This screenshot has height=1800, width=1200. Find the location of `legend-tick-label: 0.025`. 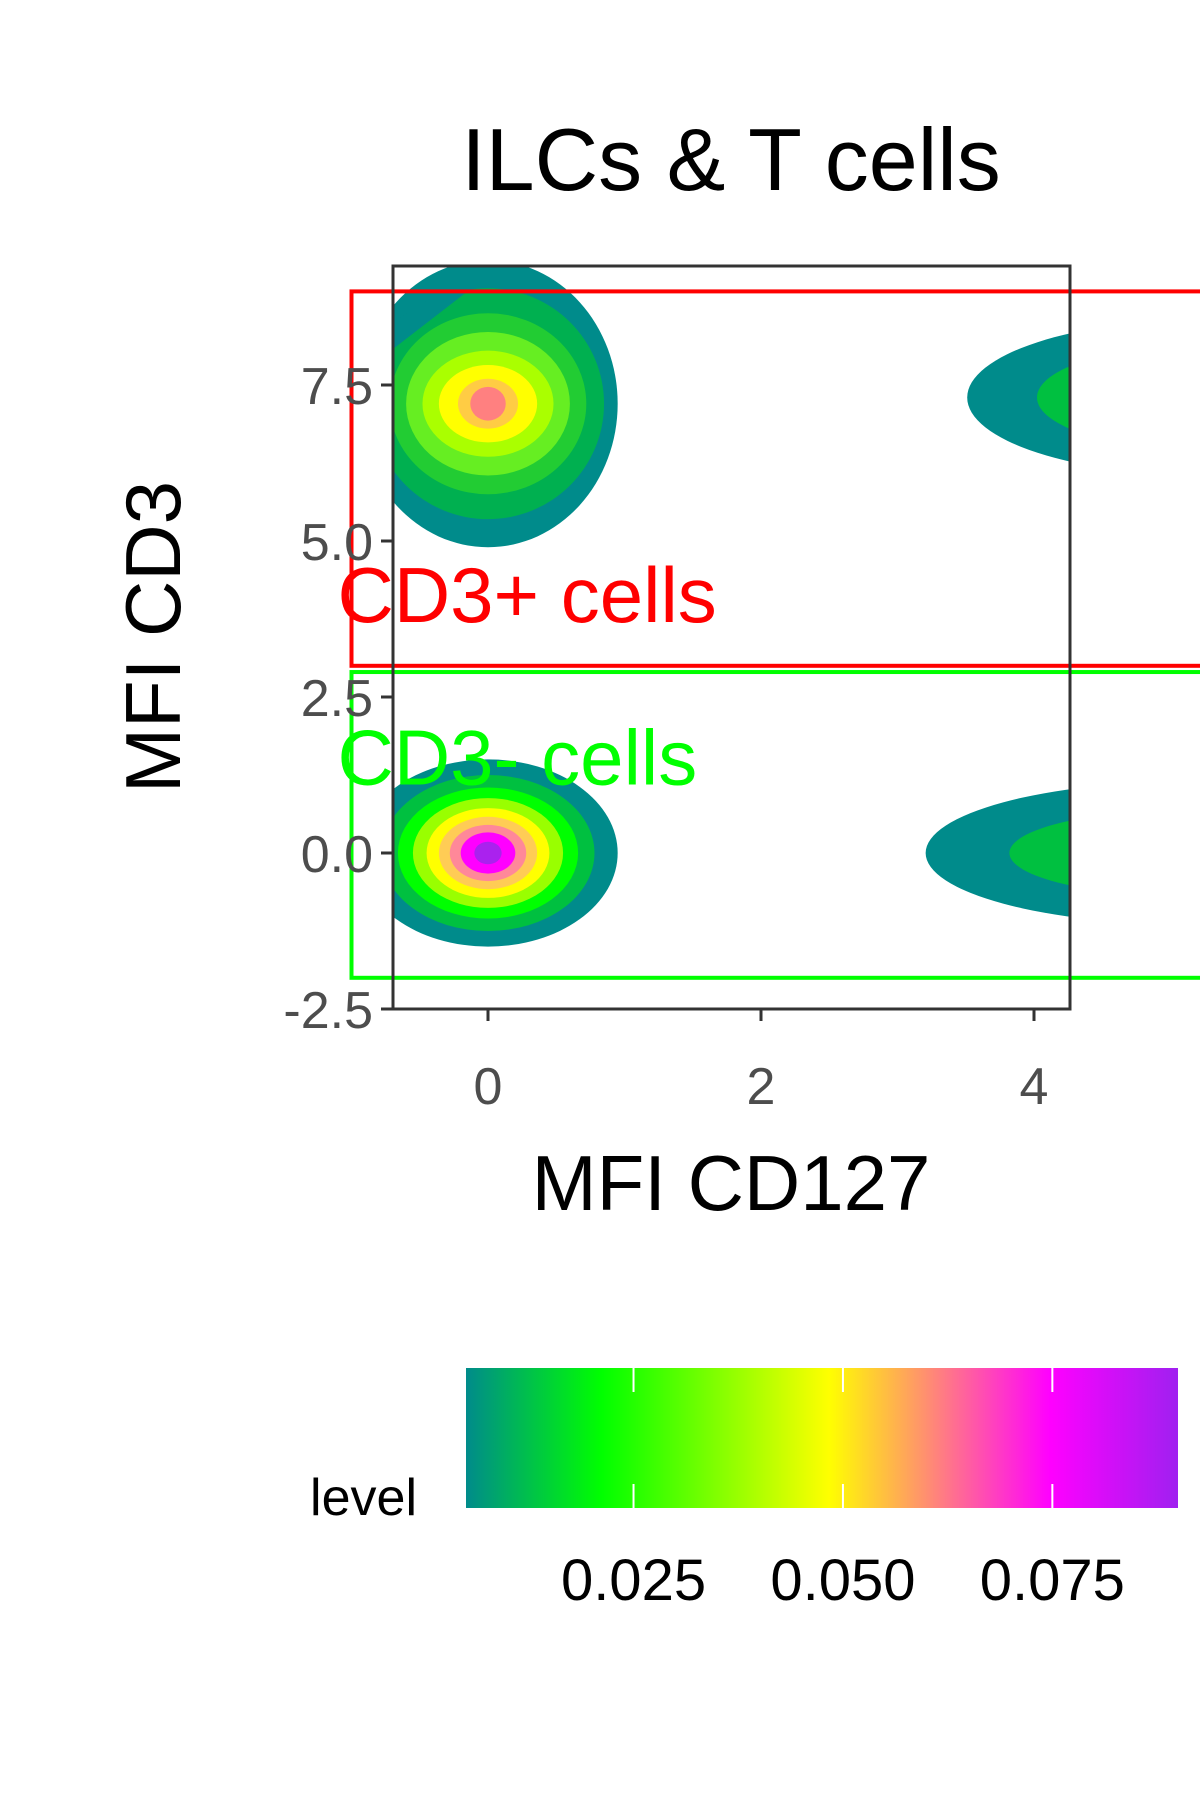

legend-tick-label: 0.025 is located at coordinates (633, 1580).